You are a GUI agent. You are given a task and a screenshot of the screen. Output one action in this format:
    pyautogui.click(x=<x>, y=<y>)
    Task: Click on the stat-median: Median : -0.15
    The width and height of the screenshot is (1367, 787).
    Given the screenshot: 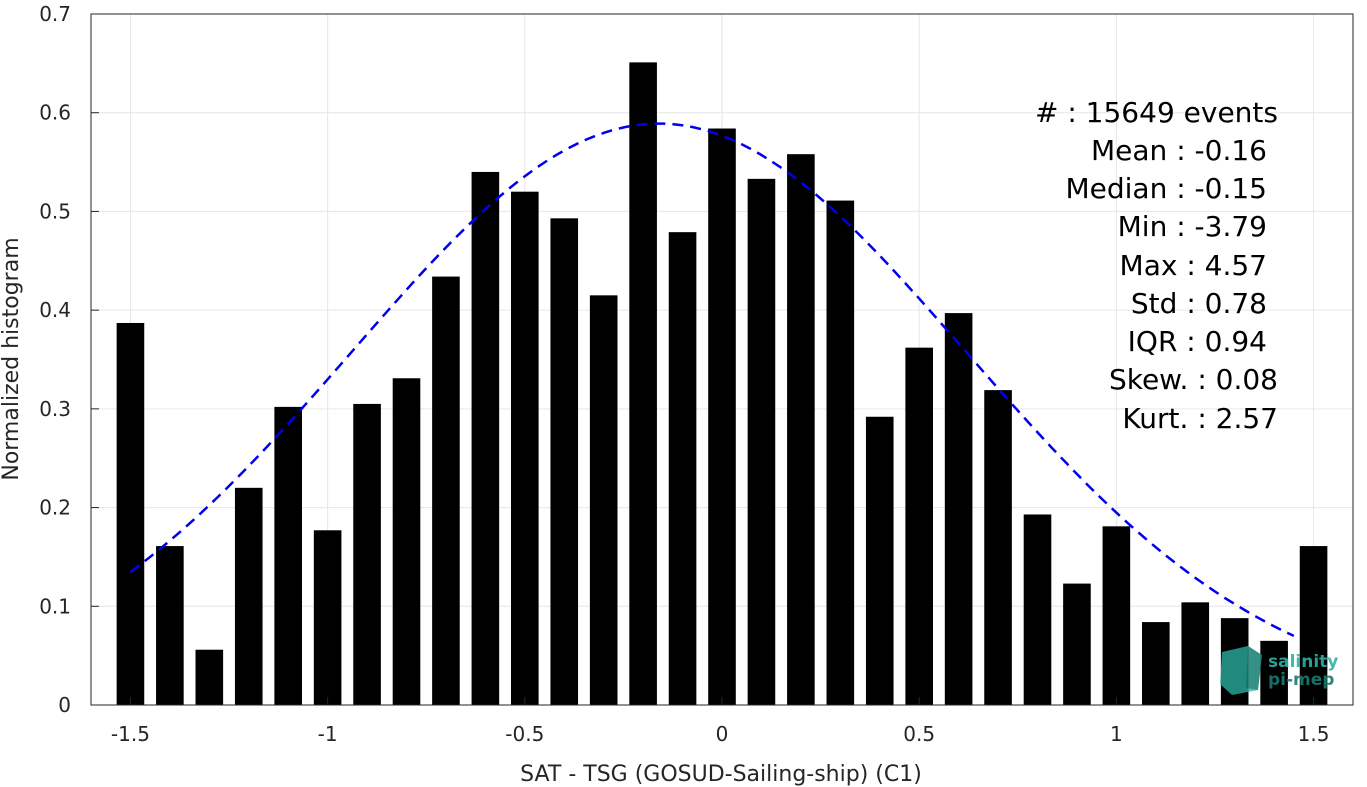 What is the action you would take?
    pyautogui.click(x=1166, y=188)
    